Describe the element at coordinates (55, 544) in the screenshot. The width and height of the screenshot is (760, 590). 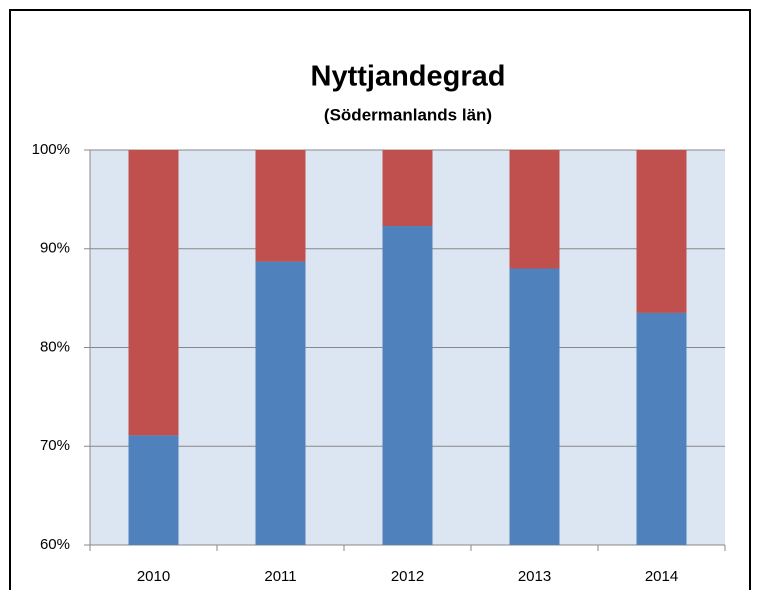
I see `y-tick-label: 60%` at that location.